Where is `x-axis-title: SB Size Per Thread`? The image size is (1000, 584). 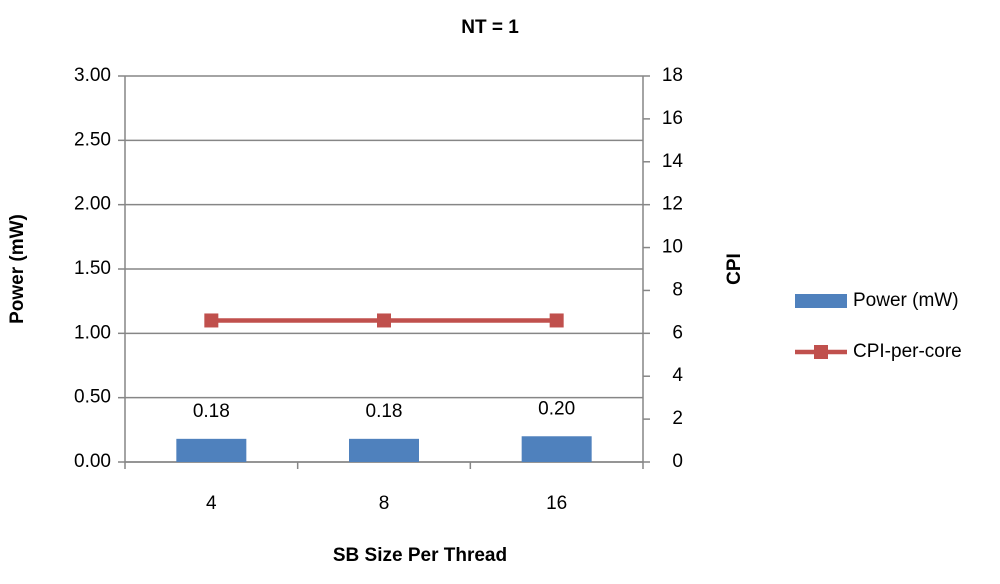
x-axis-title: SB Size Per Thread is located at coordinates (420, 555).